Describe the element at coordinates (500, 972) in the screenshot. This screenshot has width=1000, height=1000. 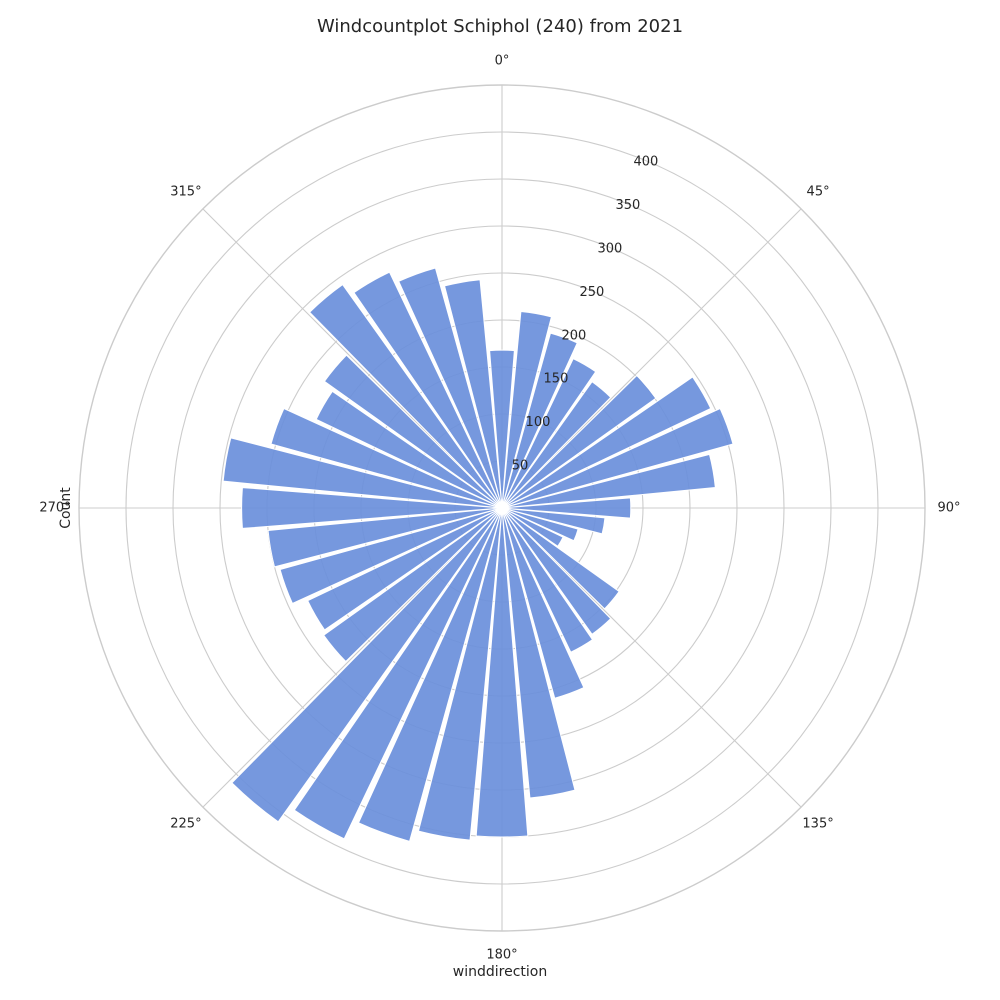
I see `x-axis-label: winddirection` at that location.